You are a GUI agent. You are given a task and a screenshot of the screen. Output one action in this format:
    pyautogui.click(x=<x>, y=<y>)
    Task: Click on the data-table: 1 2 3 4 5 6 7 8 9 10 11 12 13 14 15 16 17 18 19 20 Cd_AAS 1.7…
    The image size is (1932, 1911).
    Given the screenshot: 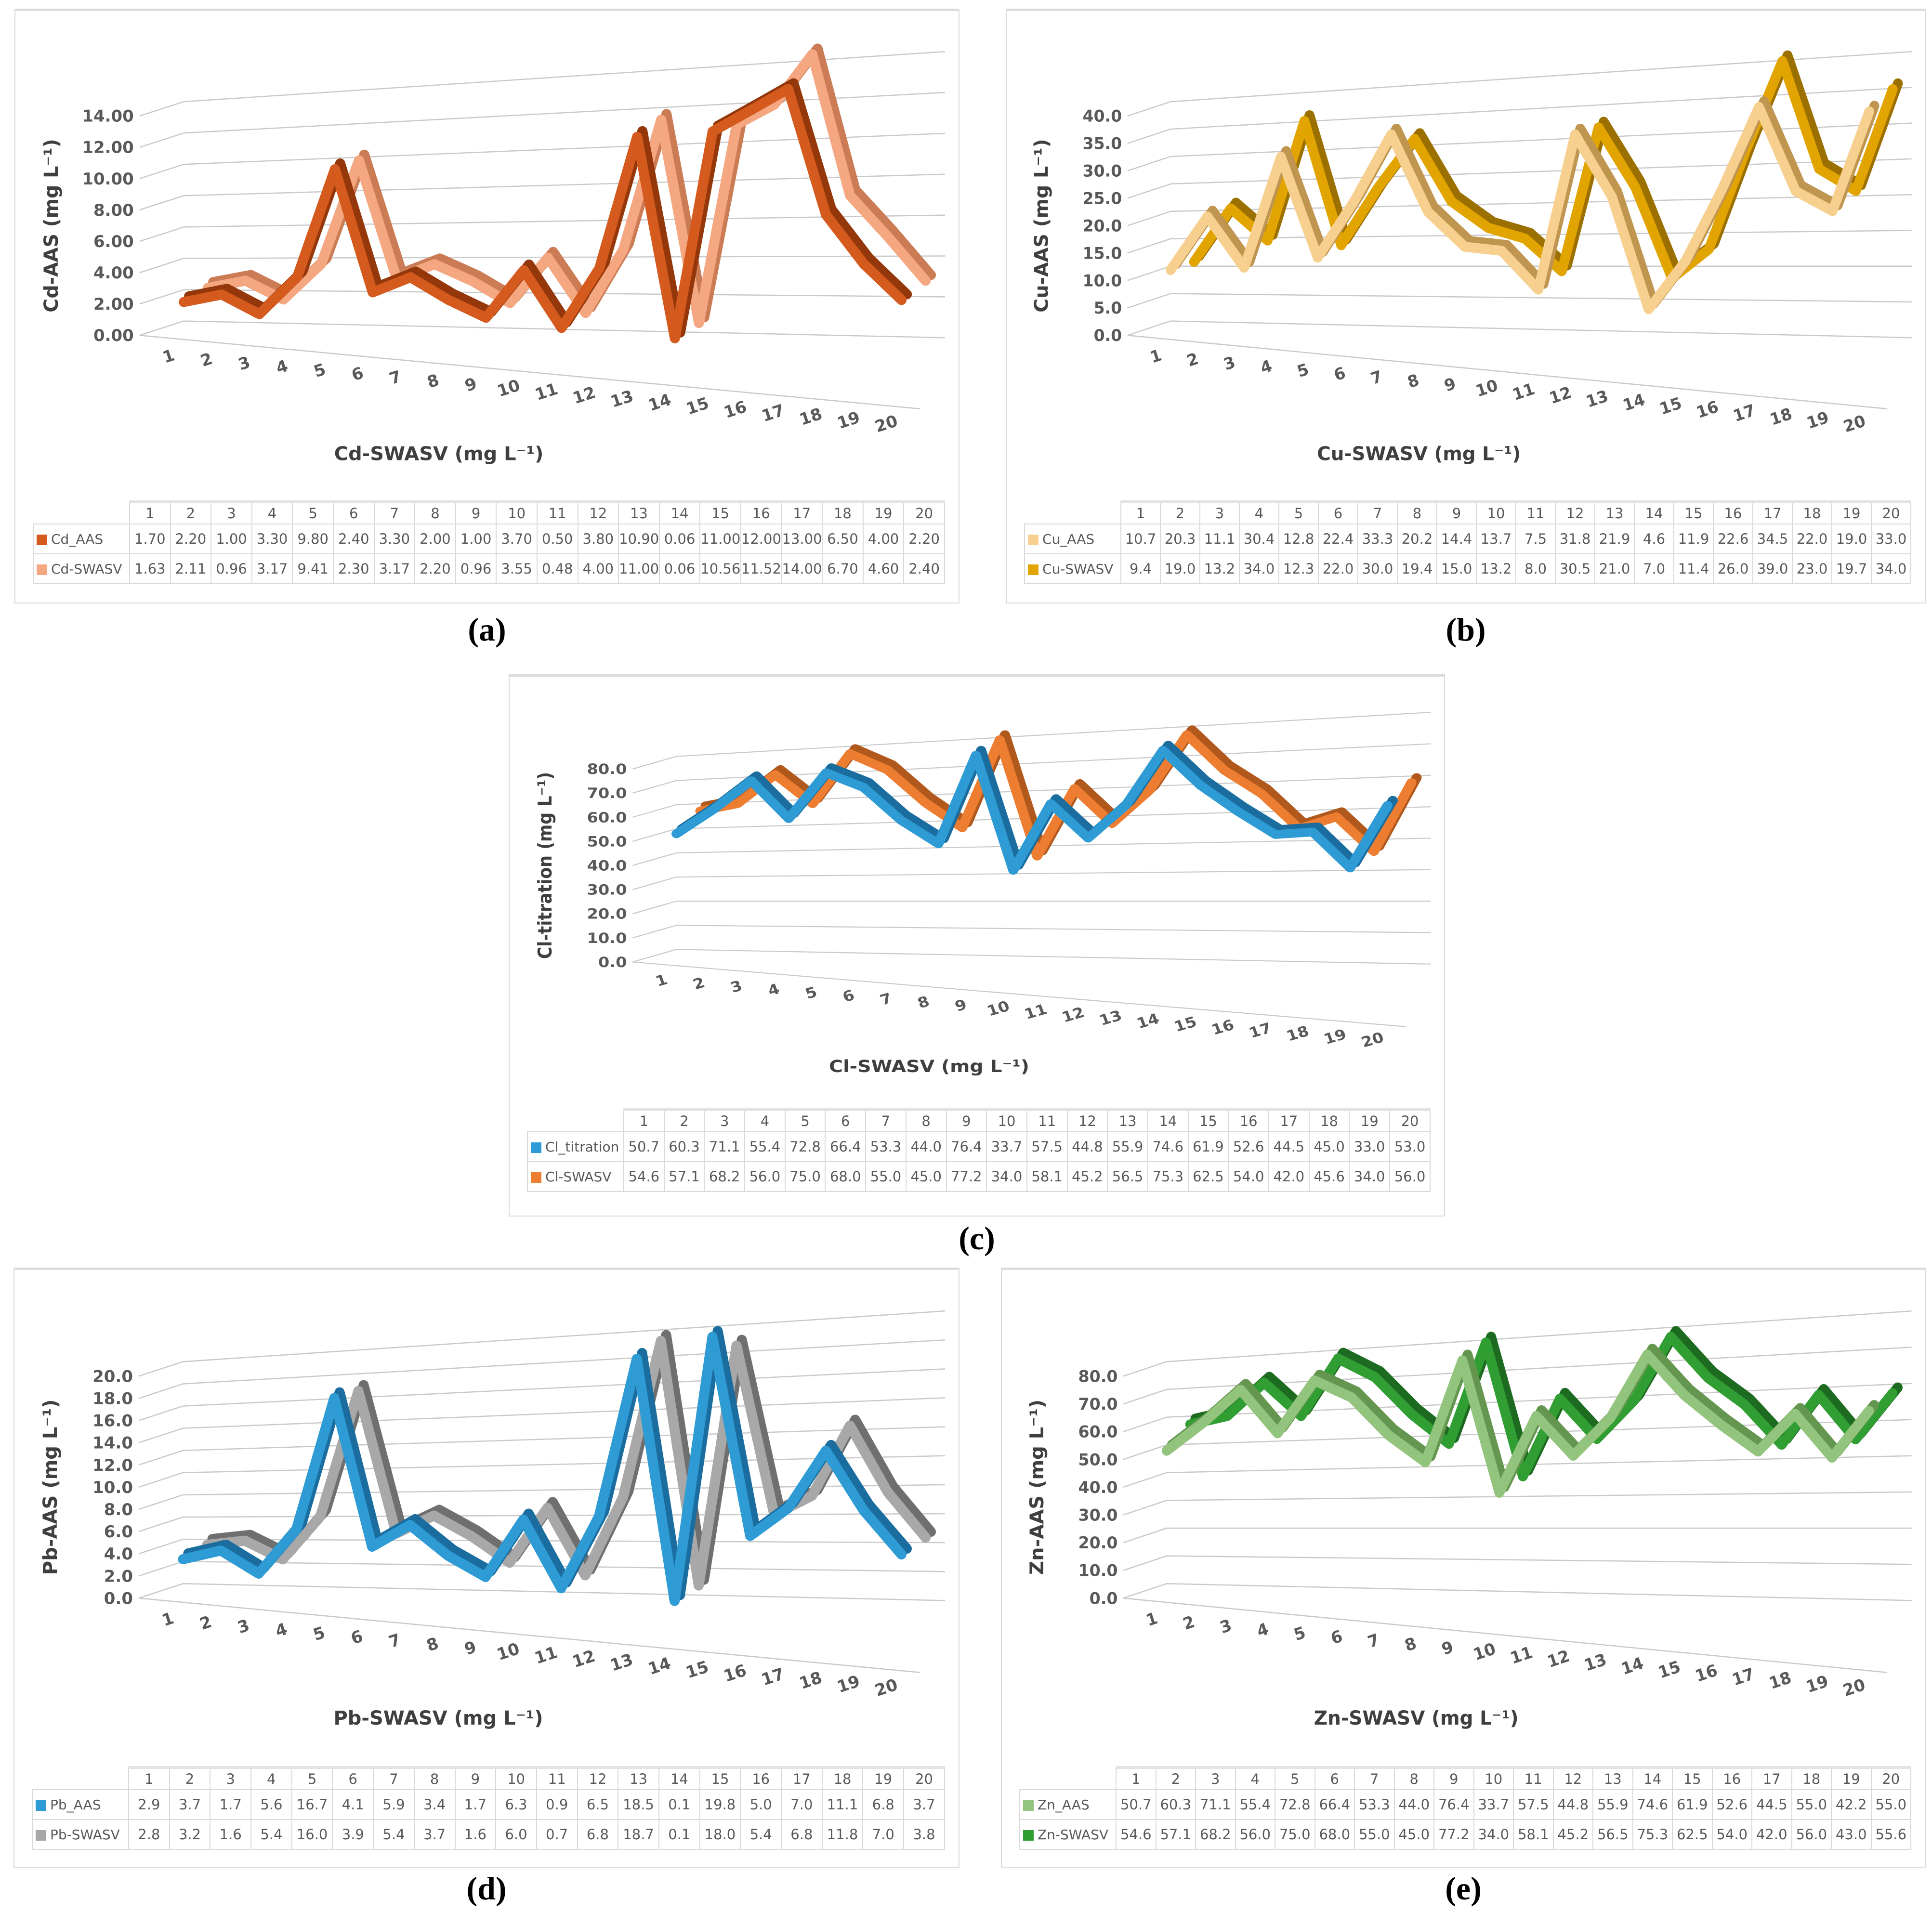 What is the action you would take?
    pyautogui.click(x=489, y=542)
    